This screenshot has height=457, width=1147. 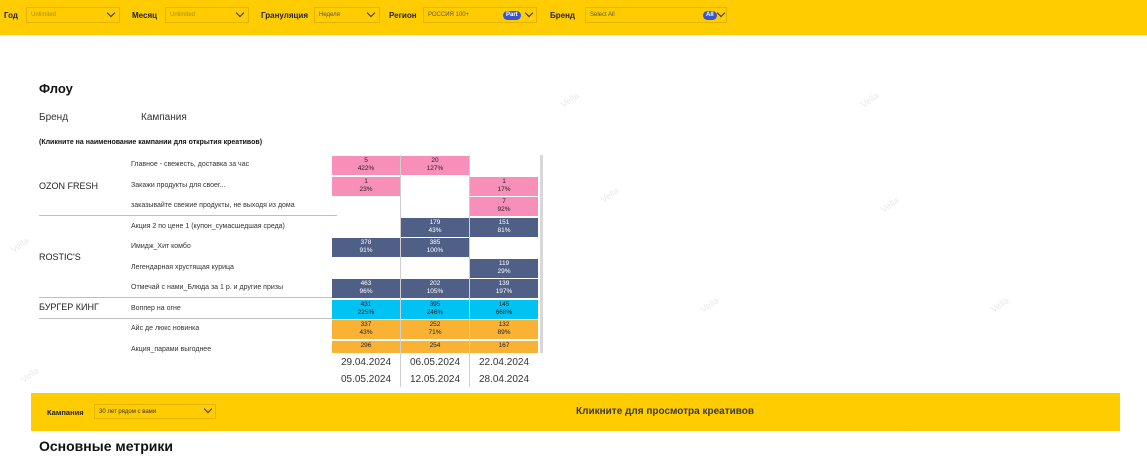 I want to click on heatmap-cell-value: 296, so click(x=366, y=345).